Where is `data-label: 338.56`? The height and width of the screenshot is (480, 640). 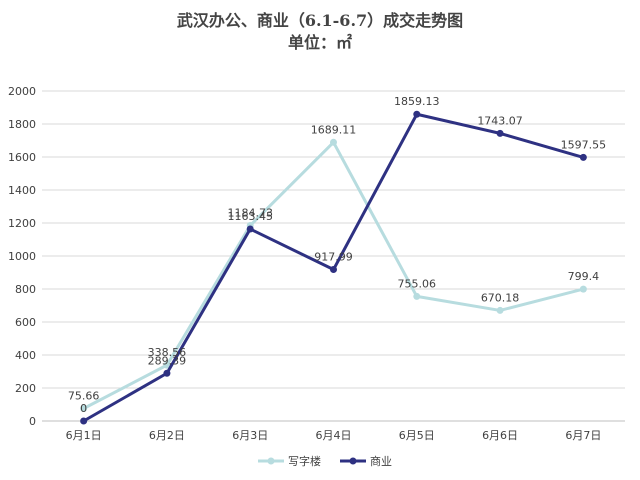
data-label: 338.56 is located at coordinates (167, 352).